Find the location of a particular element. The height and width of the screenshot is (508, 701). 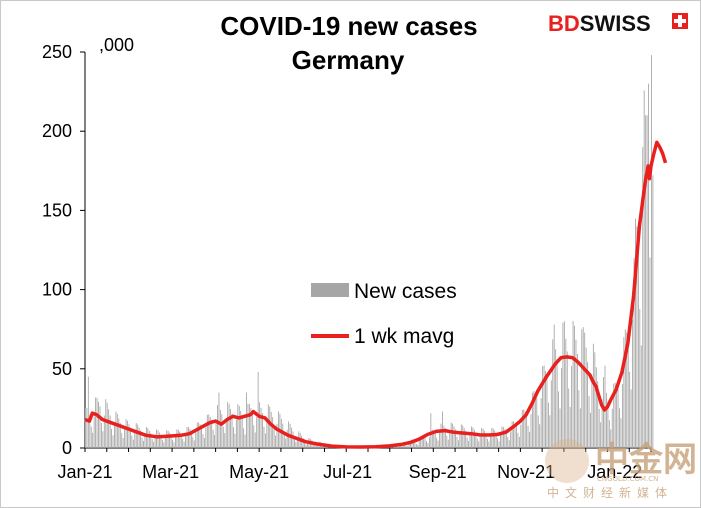

y-tick-label: 150 is located at coordinates (57, 210).